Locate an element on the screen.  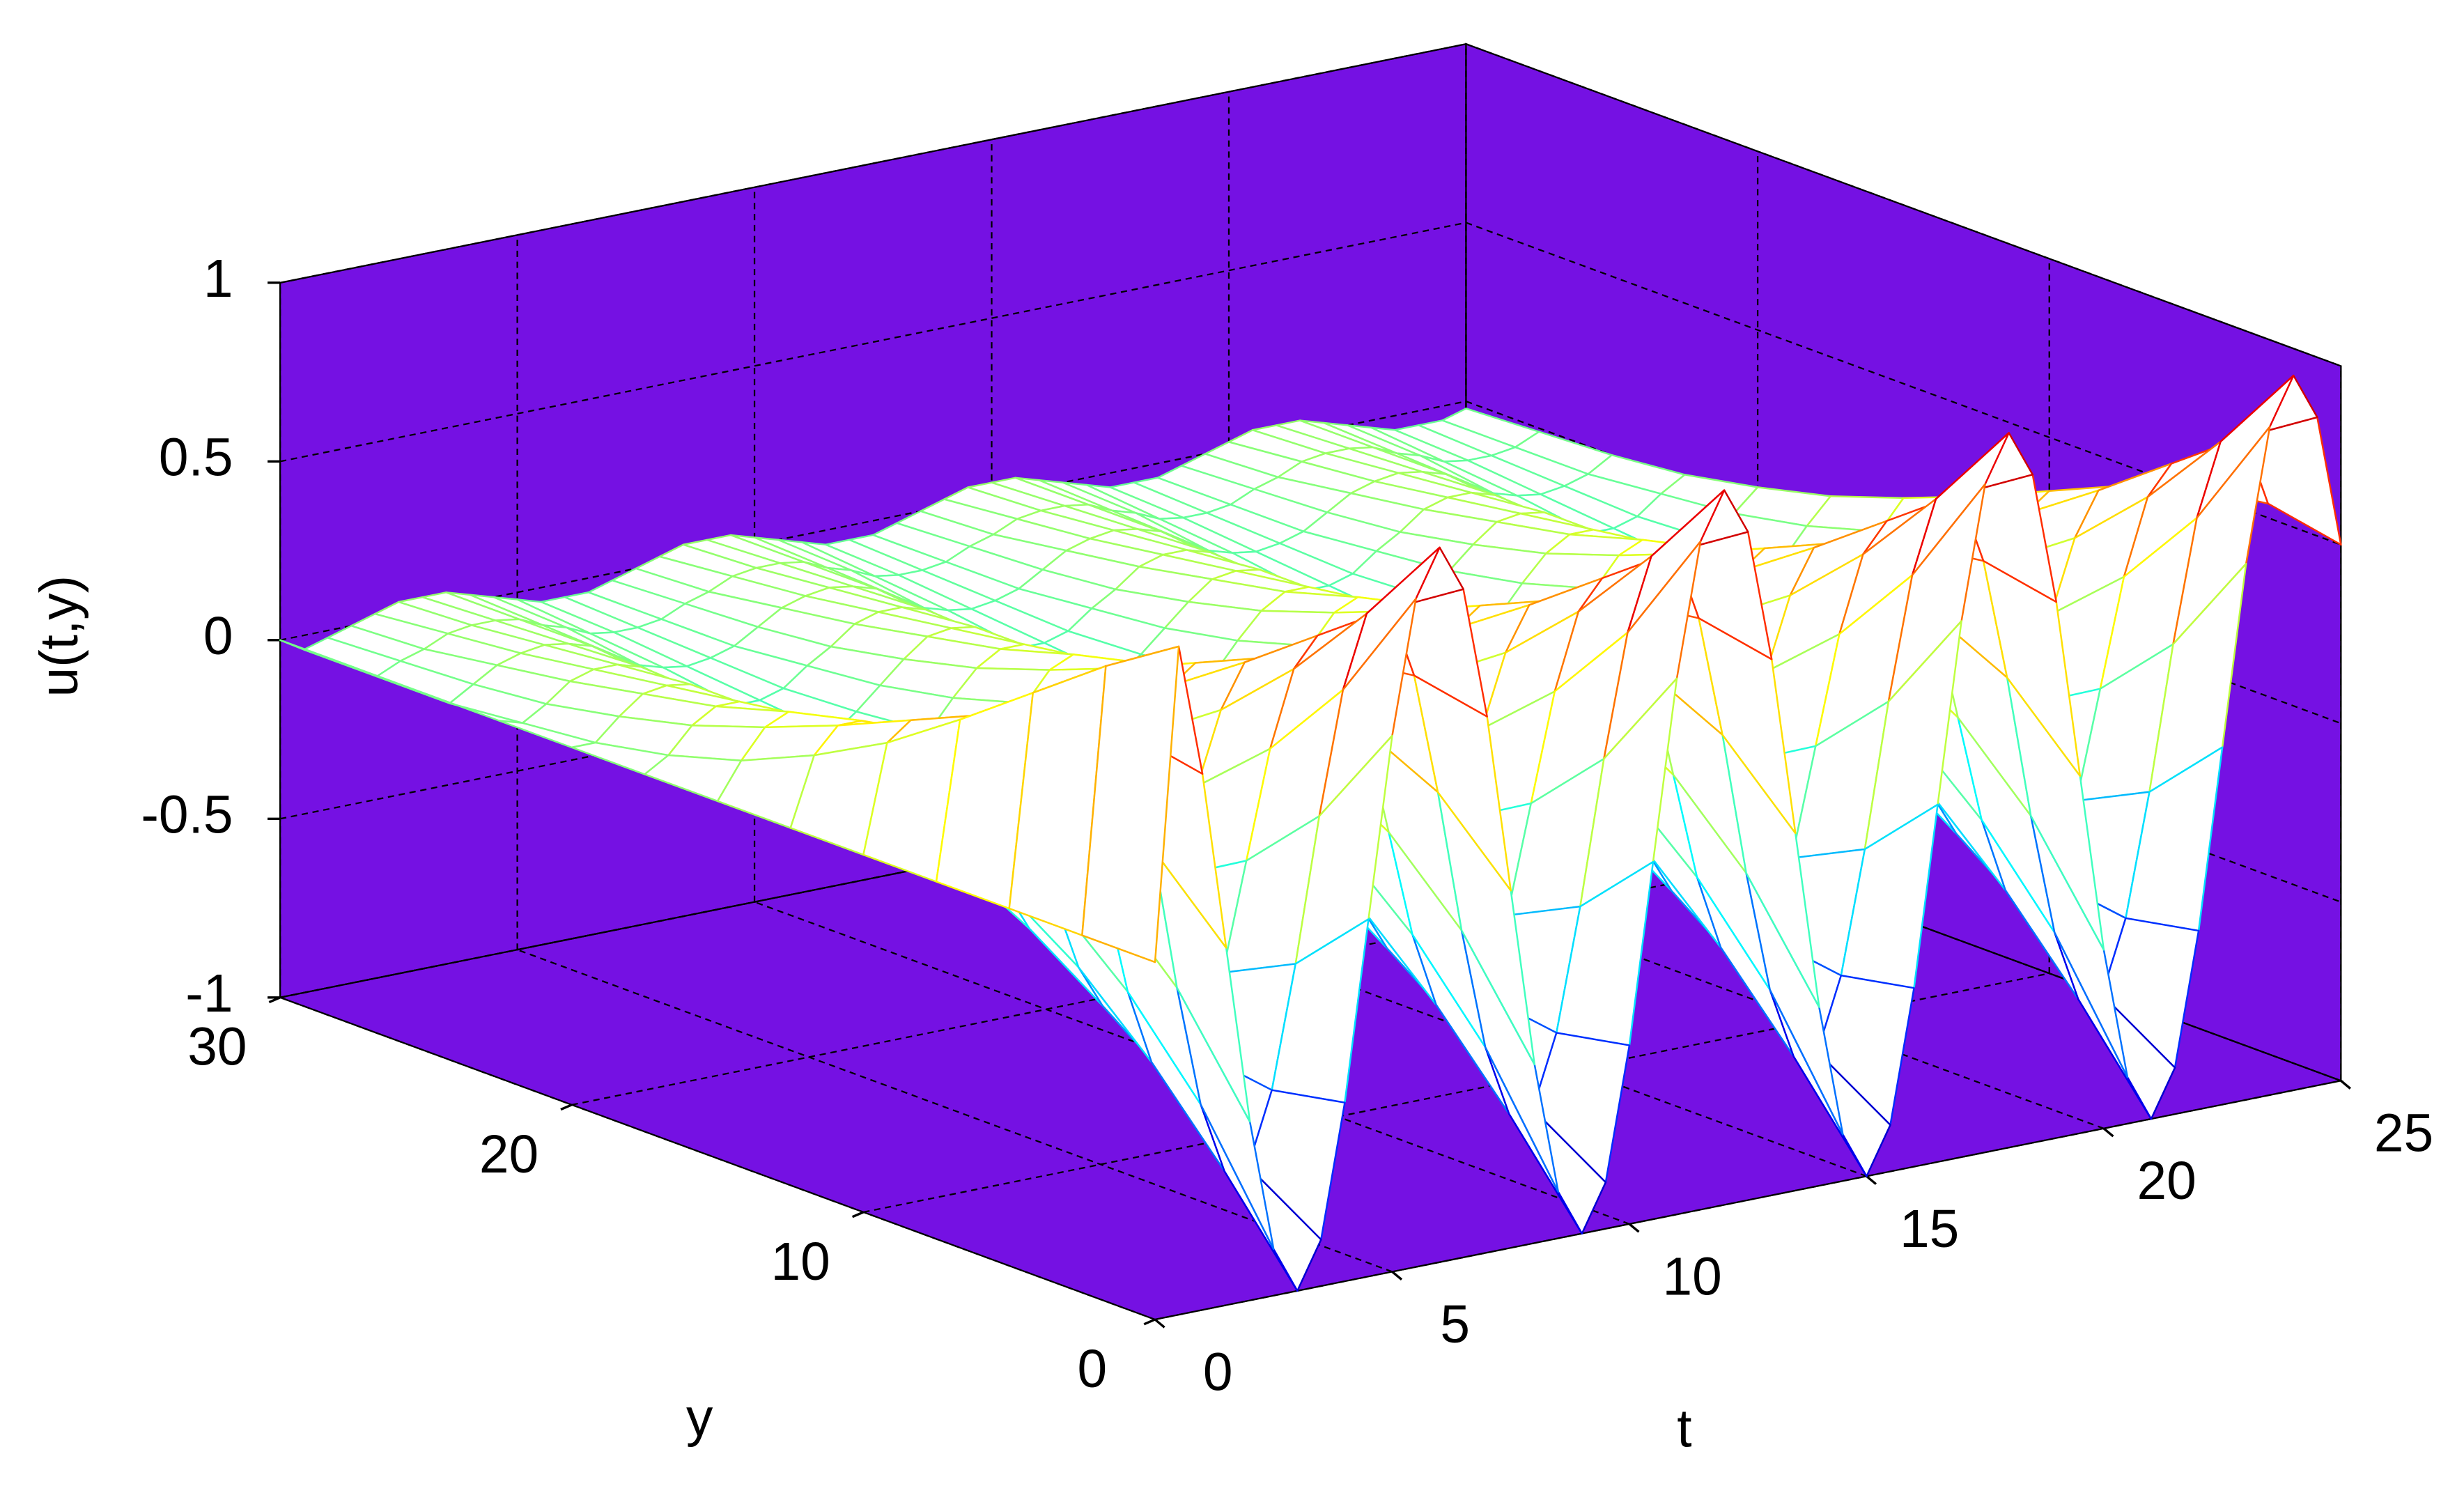
y-tick-label: 10 is located at coordinates (801, 1262).